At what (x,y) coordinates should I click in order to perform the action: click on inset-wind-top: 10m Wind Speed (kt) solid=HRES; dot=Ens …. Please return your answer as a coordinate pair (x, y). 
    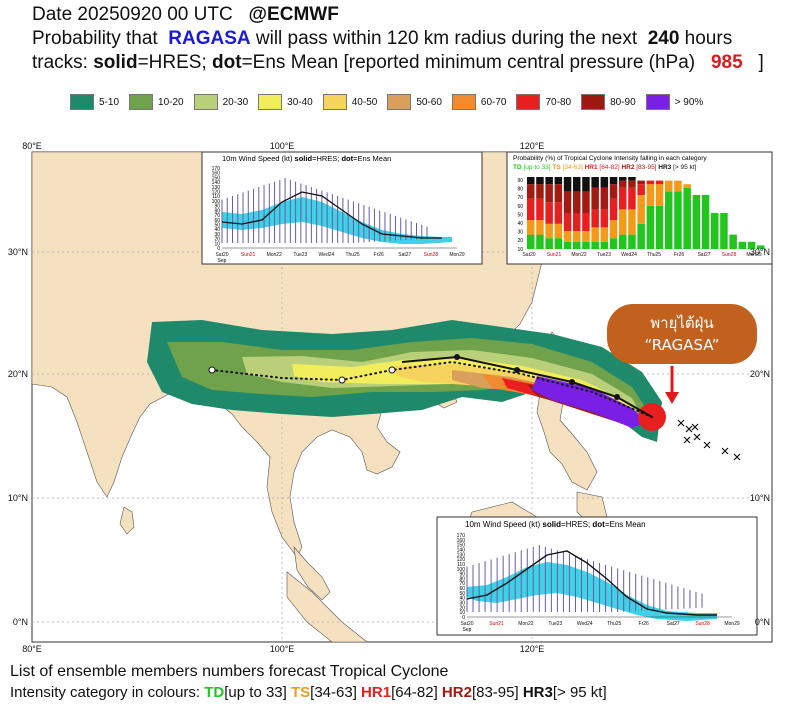
    Looking at the image, I should click on (342, 208).